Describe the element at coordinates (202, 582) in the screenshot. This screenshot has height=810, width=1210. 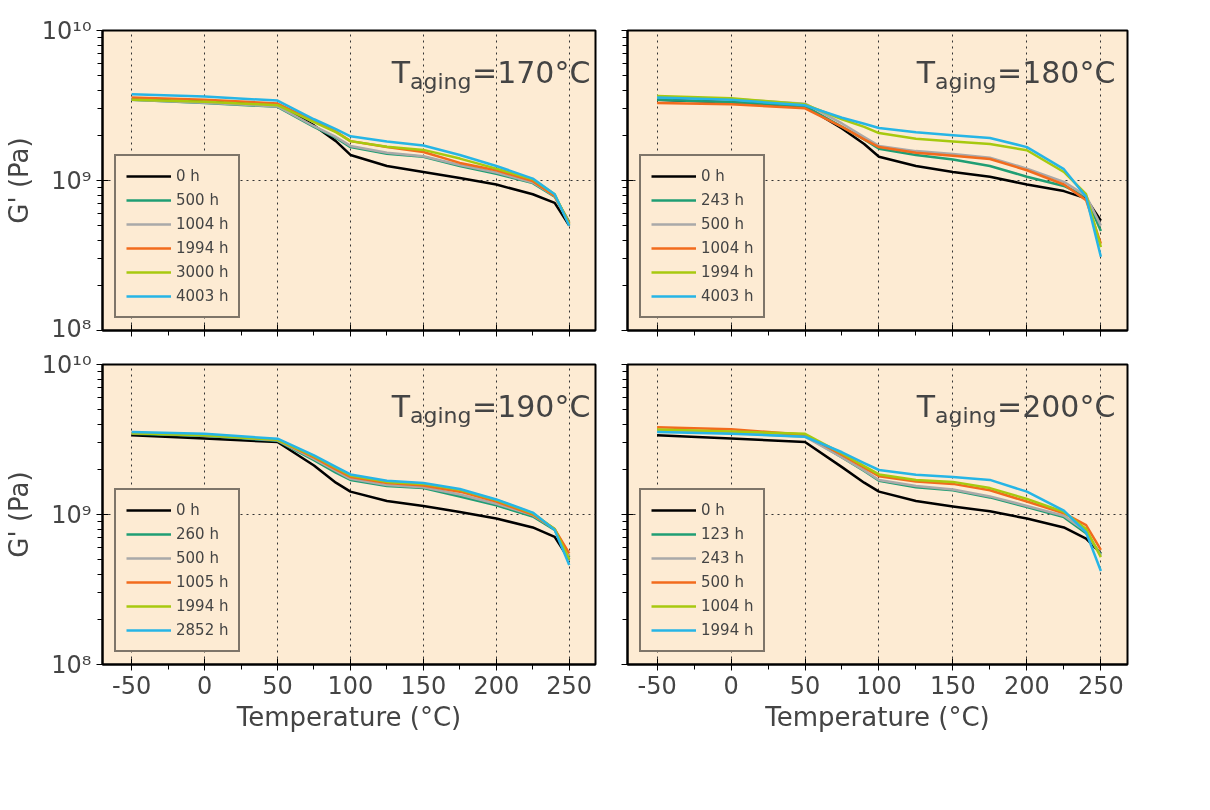
I see `legend-label: 1005 h` at that location.